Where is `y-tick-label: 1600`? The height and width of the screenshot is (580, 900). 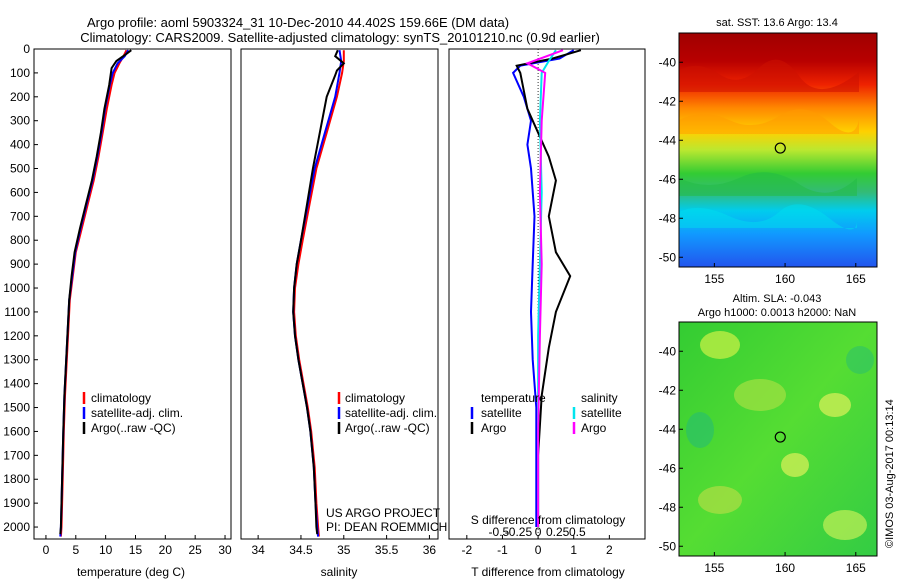 y-tick-label: 1600 is located at coordinates (16, 431).